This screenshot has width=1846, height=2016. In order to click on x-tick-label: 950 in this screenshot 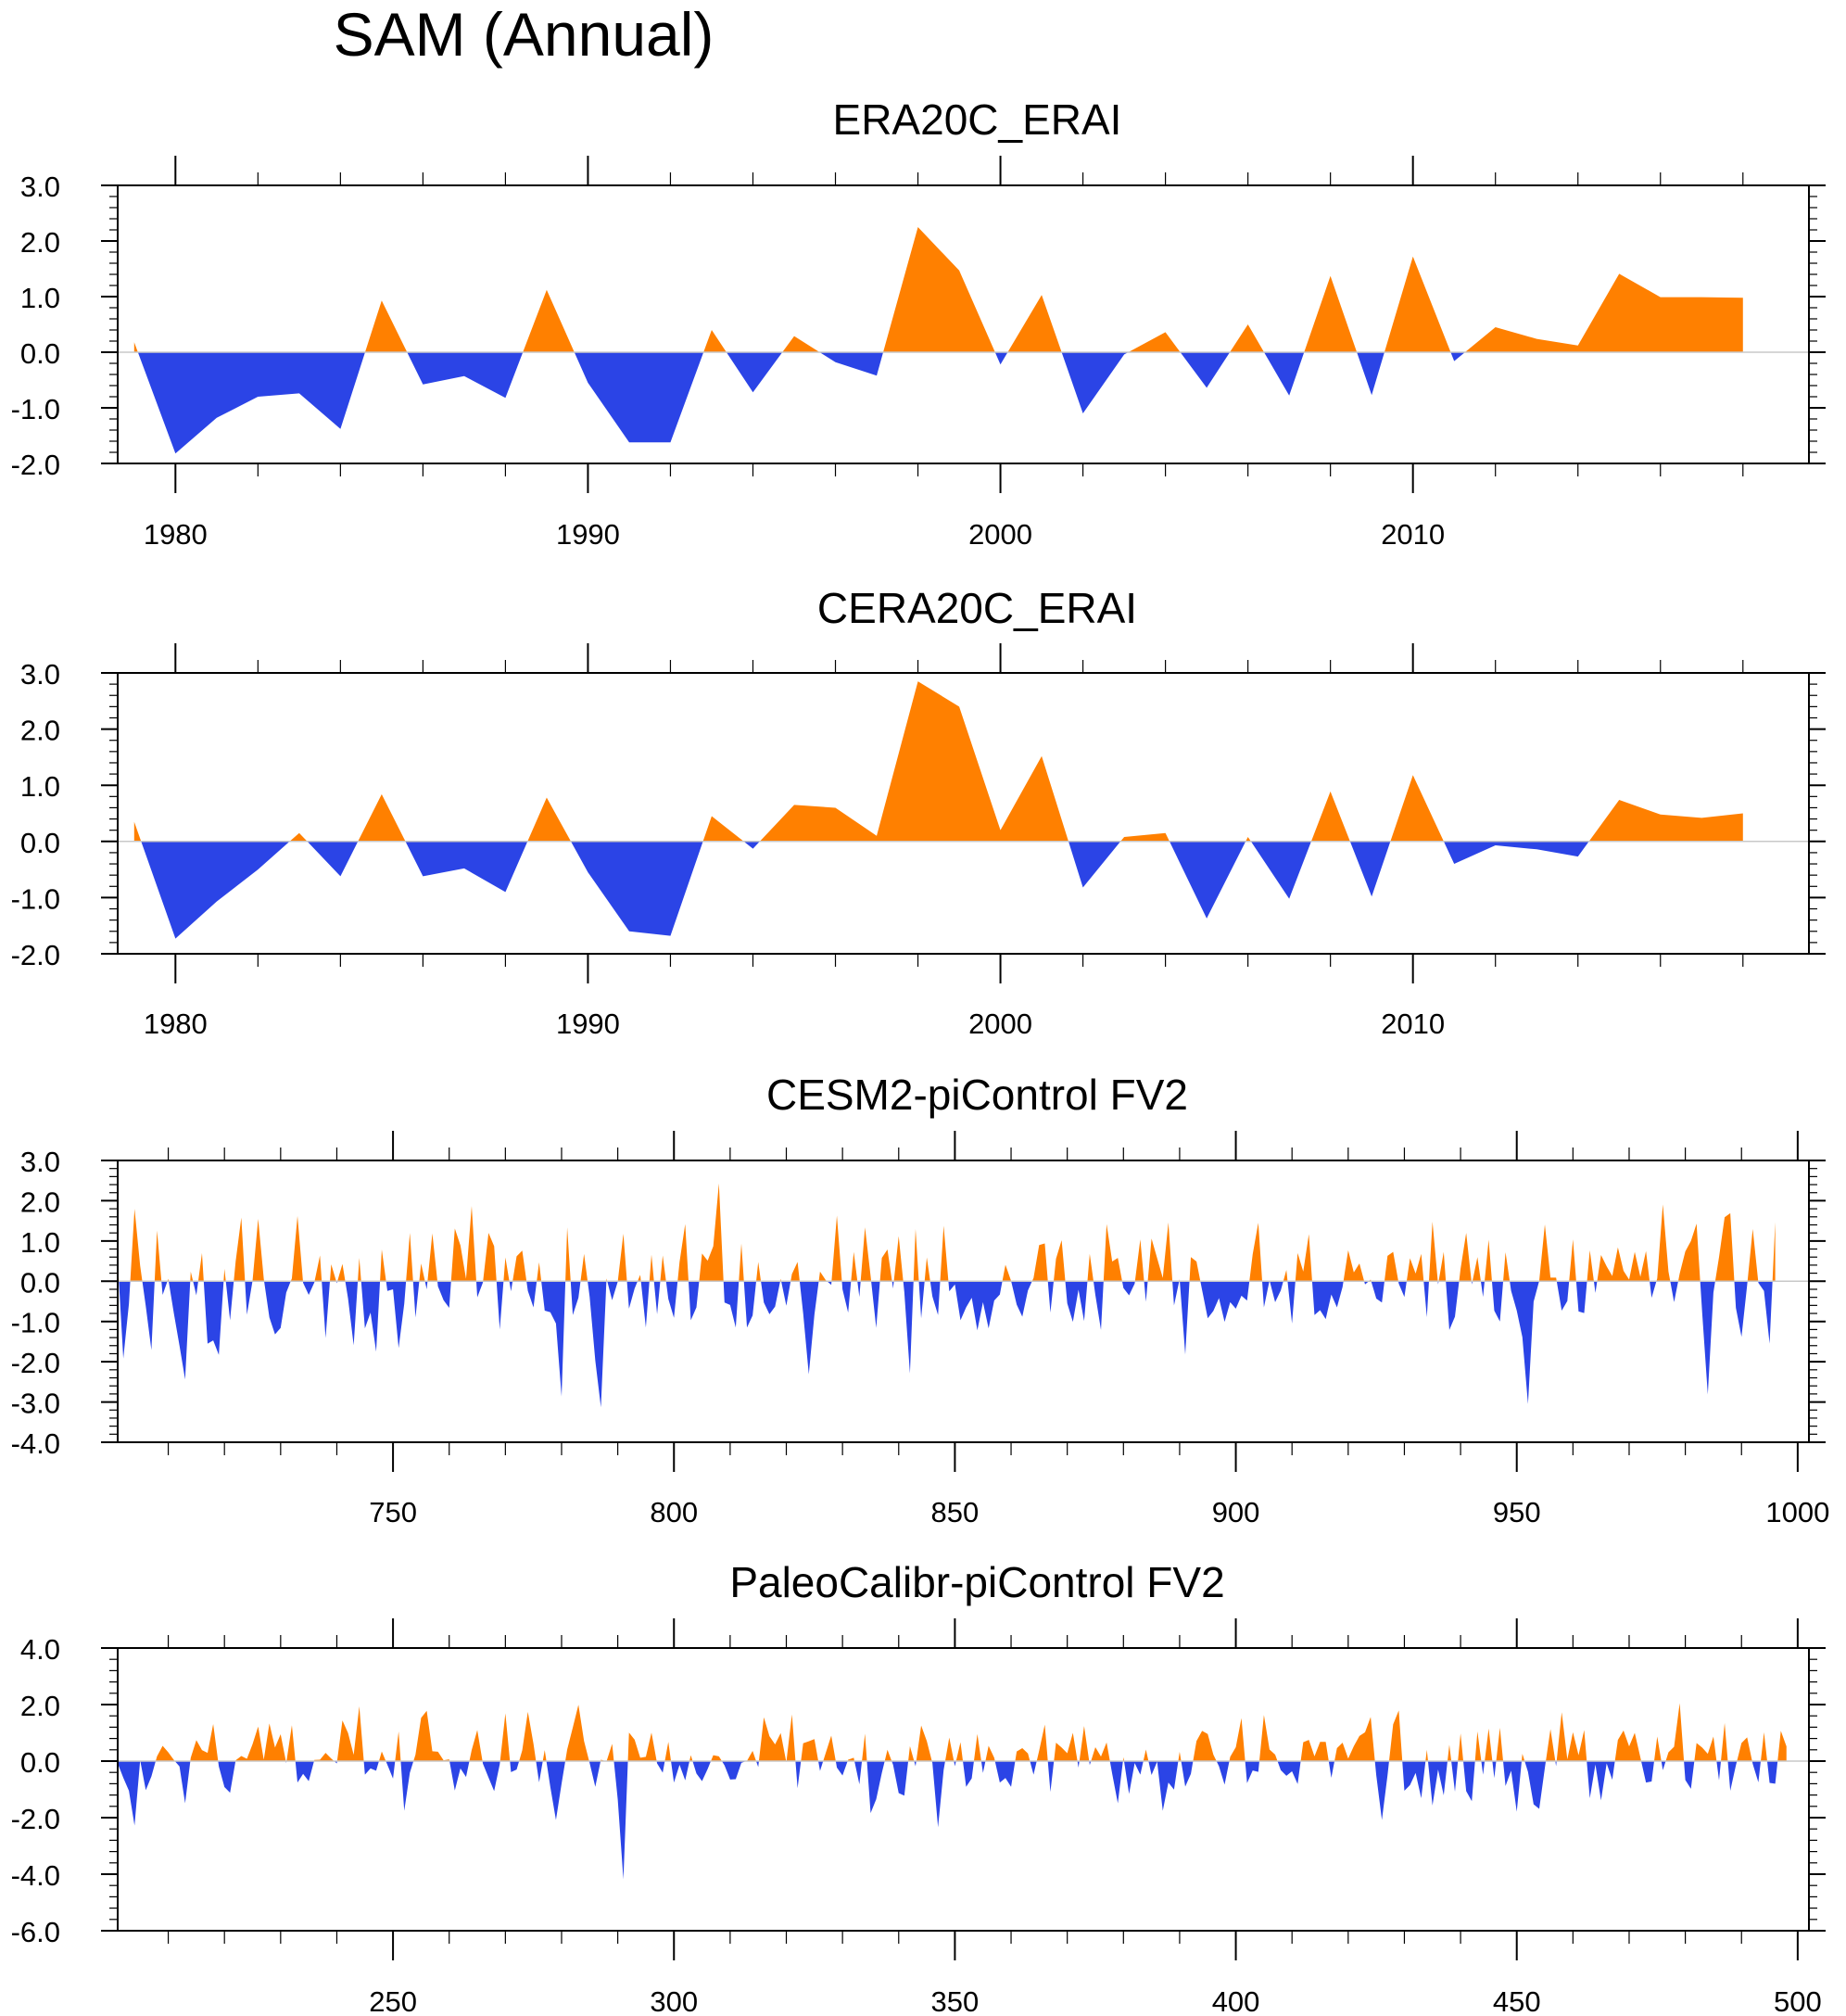, I will do `click(1517, 1512)`.